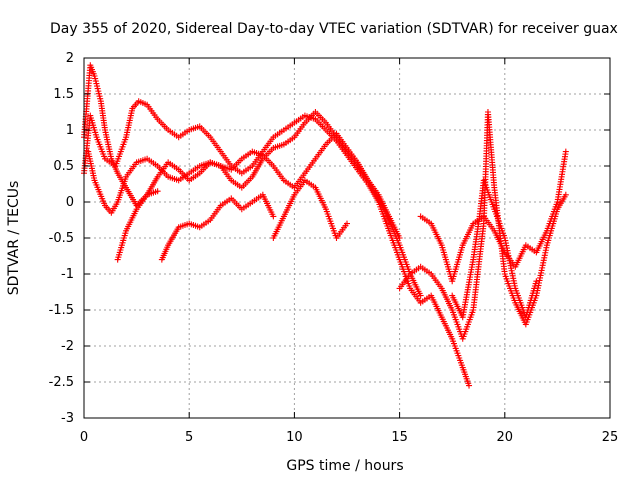 This screenshot has width=640, height=480. I want to click on y-tick-label: -2.5, so click(61, 382).